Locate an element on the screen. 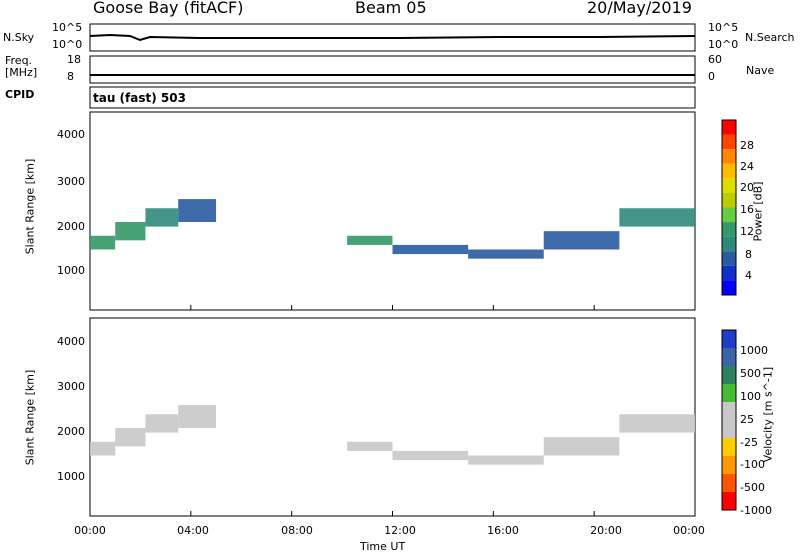 This screenshot has width=800, height=554. power-cbar-tick: 16 is located at coordinates (747, 209).